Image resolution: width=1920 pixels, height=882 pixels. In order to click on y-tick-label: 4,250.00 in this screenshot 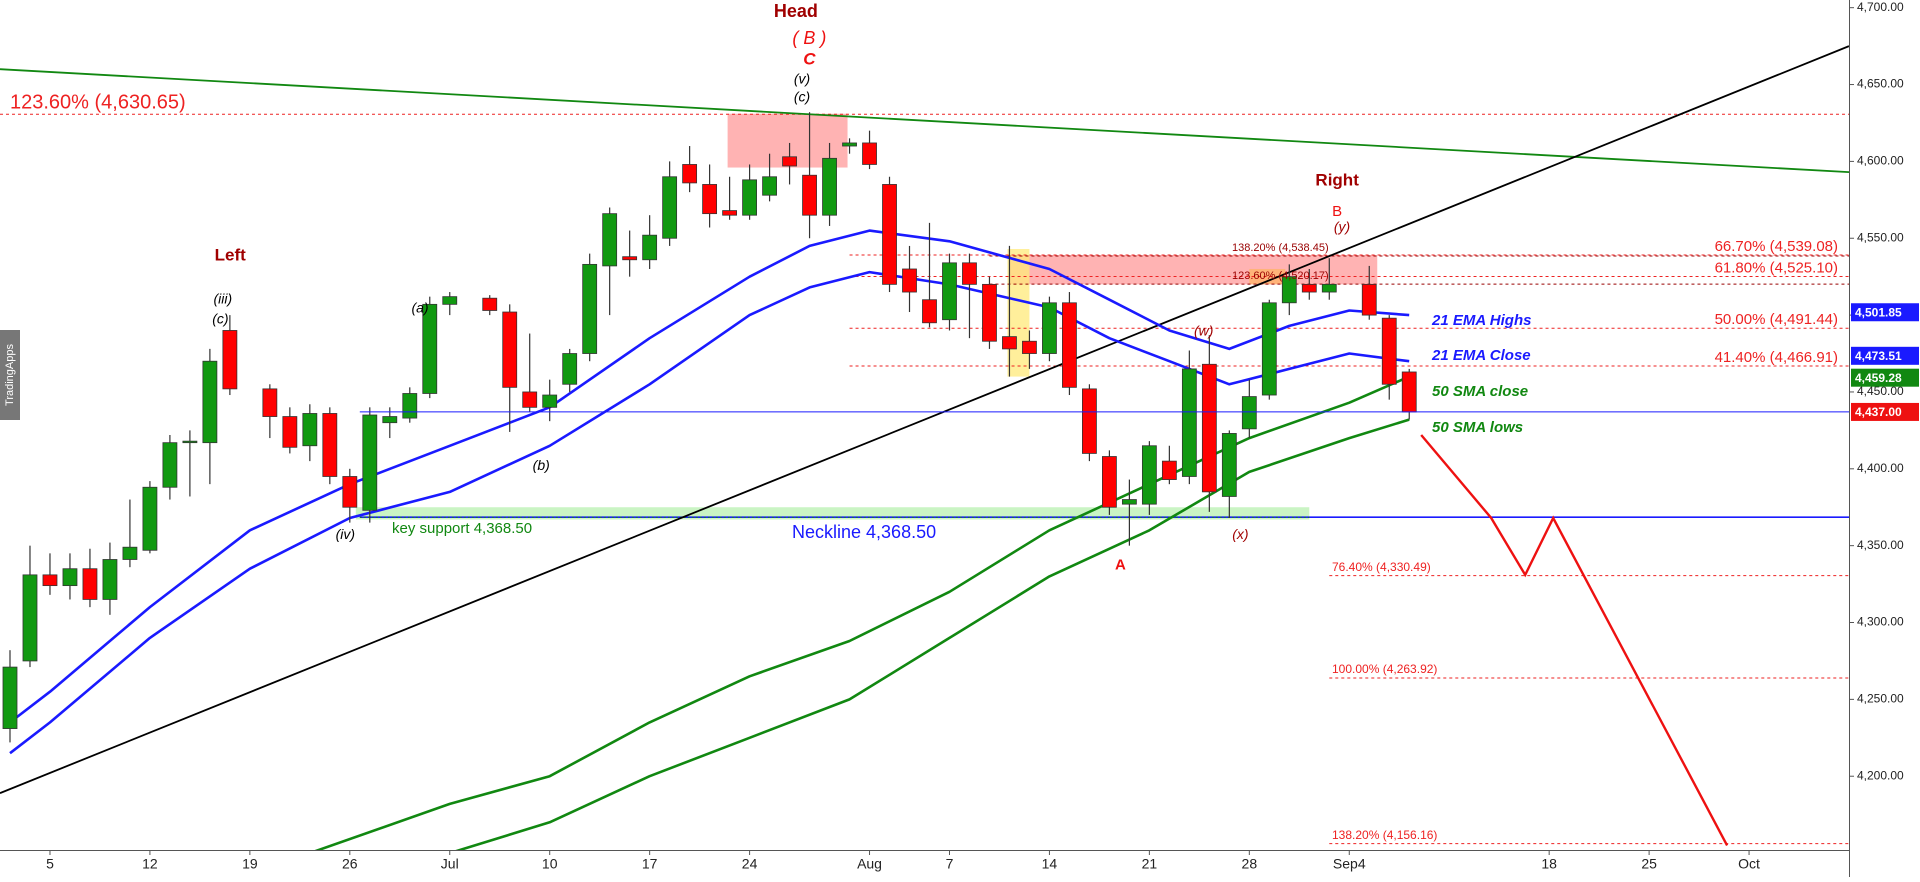, I will do `click(1880, 699)`.